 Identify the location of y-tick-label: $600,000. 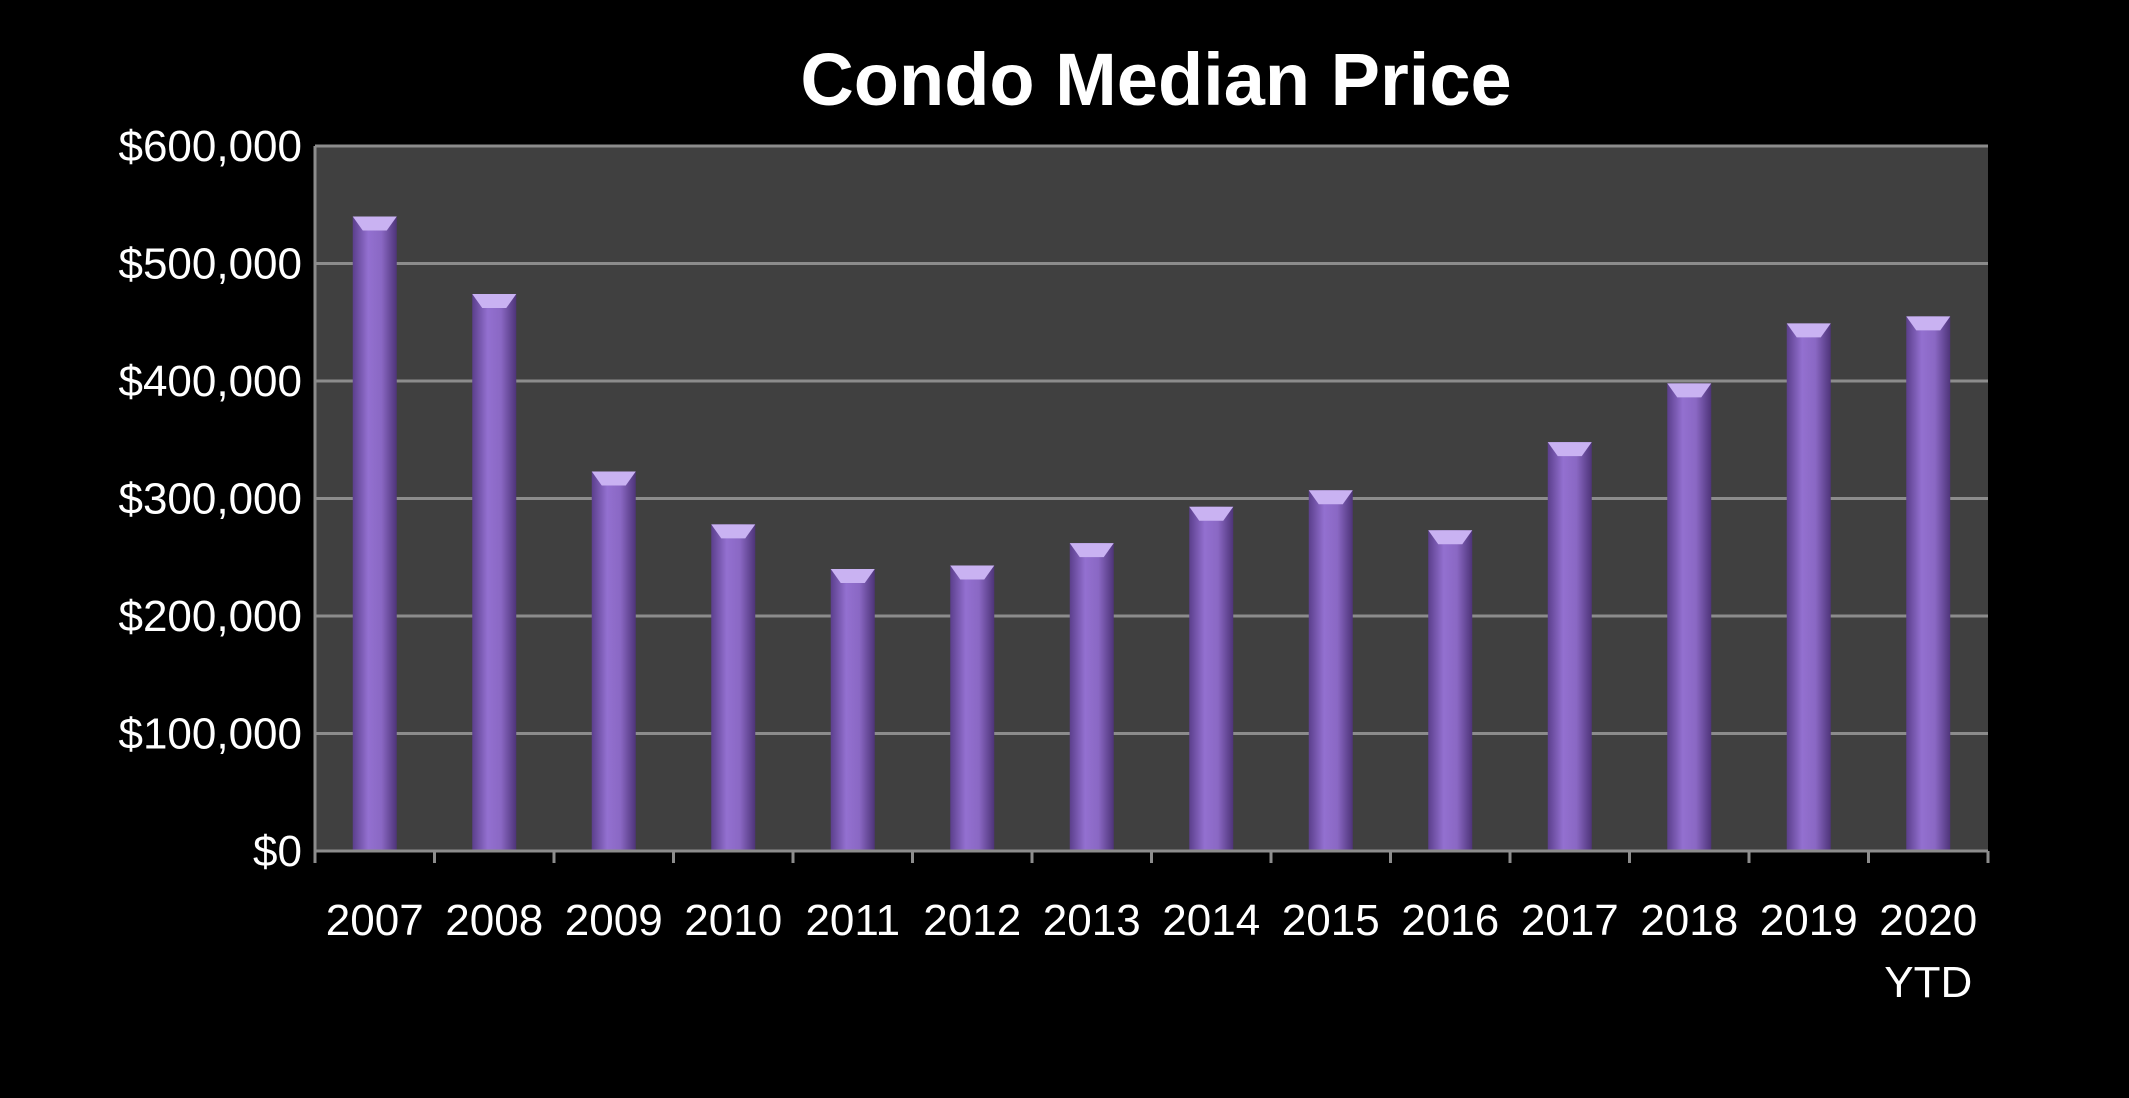
(210, 146).